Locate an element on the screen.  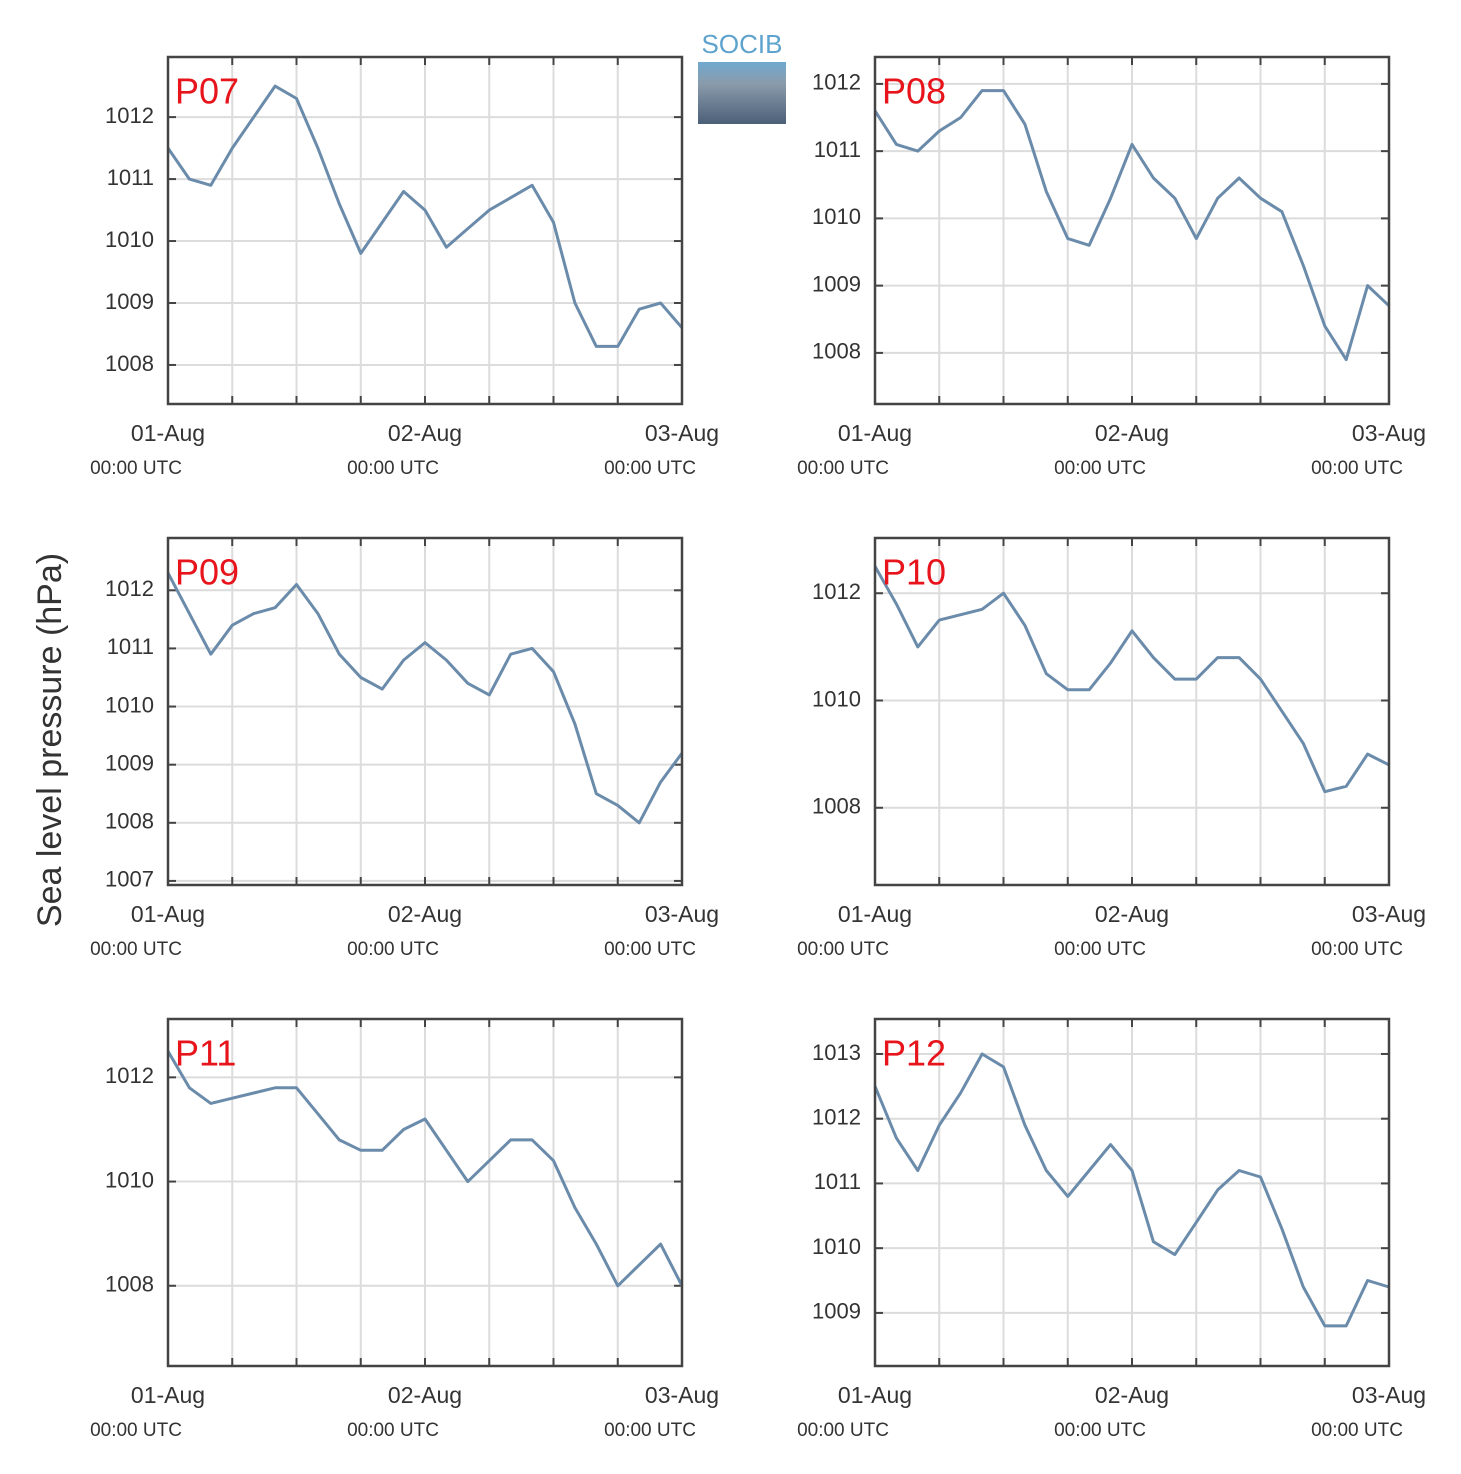
panel-title: P10 is located at coordinates (914, 572).